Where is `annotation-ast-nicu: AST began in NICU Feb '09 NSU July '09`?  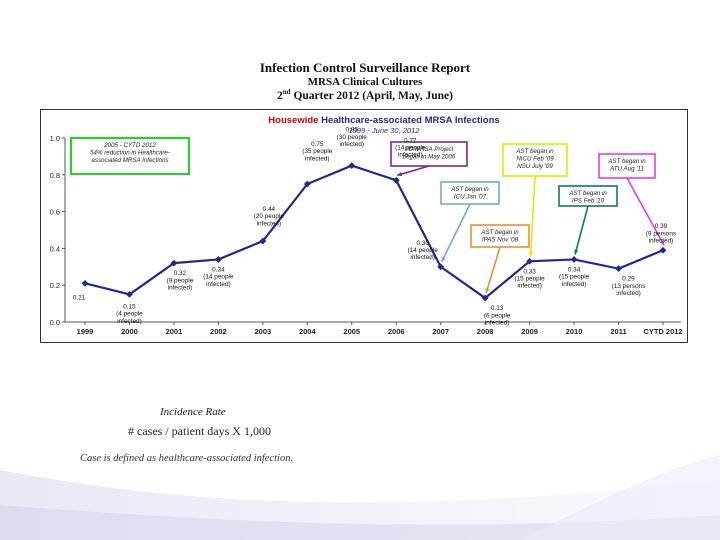 annotation-ast-nicu: AST began in NICU Feb '09 NSU July '09 is located at coordinates (535, 200).